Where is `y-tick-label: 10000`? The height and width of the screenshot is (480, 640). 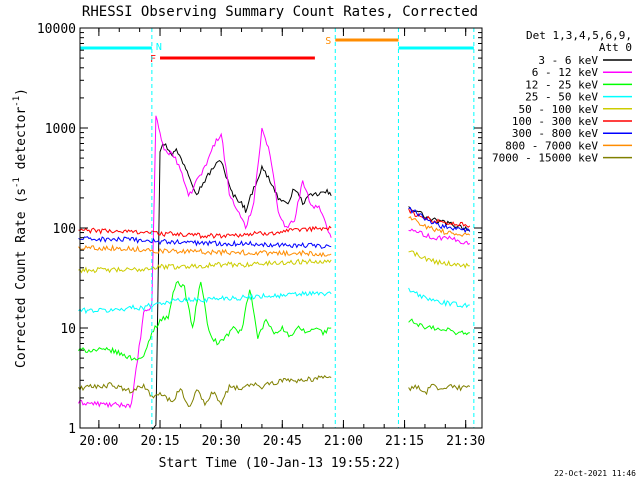
y-tick-label: 10000 is located at coordinates (56, 29).